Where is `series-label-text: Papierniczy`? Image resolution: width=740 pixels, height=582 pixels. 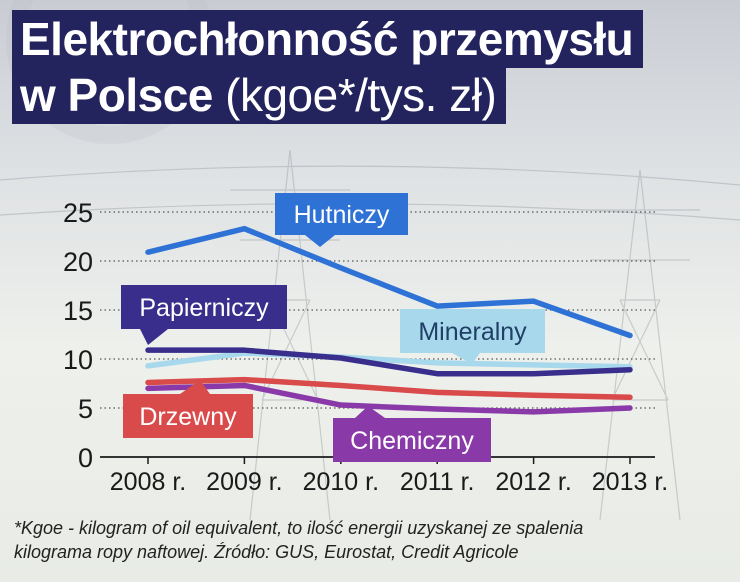
series-label-text: Papierniczy is located at coordinates (204, 308).